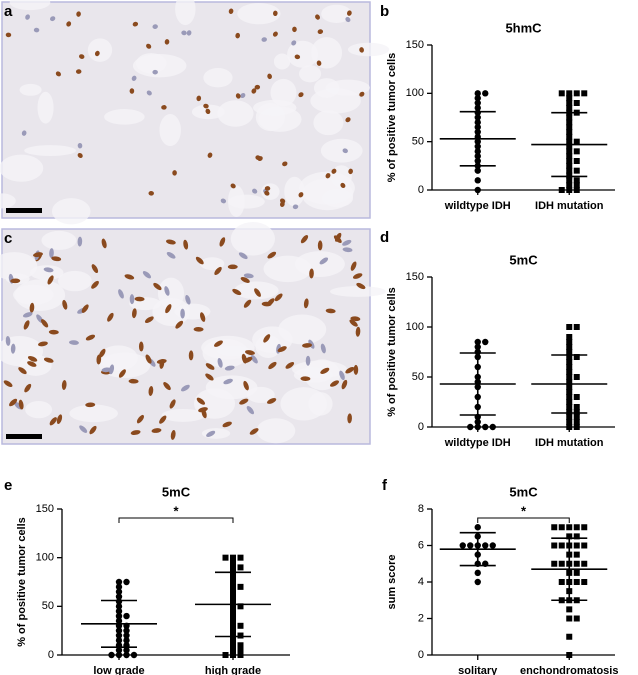 This screenshot has width=638, height=675. What do you see at coordinates (45, 558) in the screenshot?
I see `y-tick-label: 100` at bounding box center [45, 558].